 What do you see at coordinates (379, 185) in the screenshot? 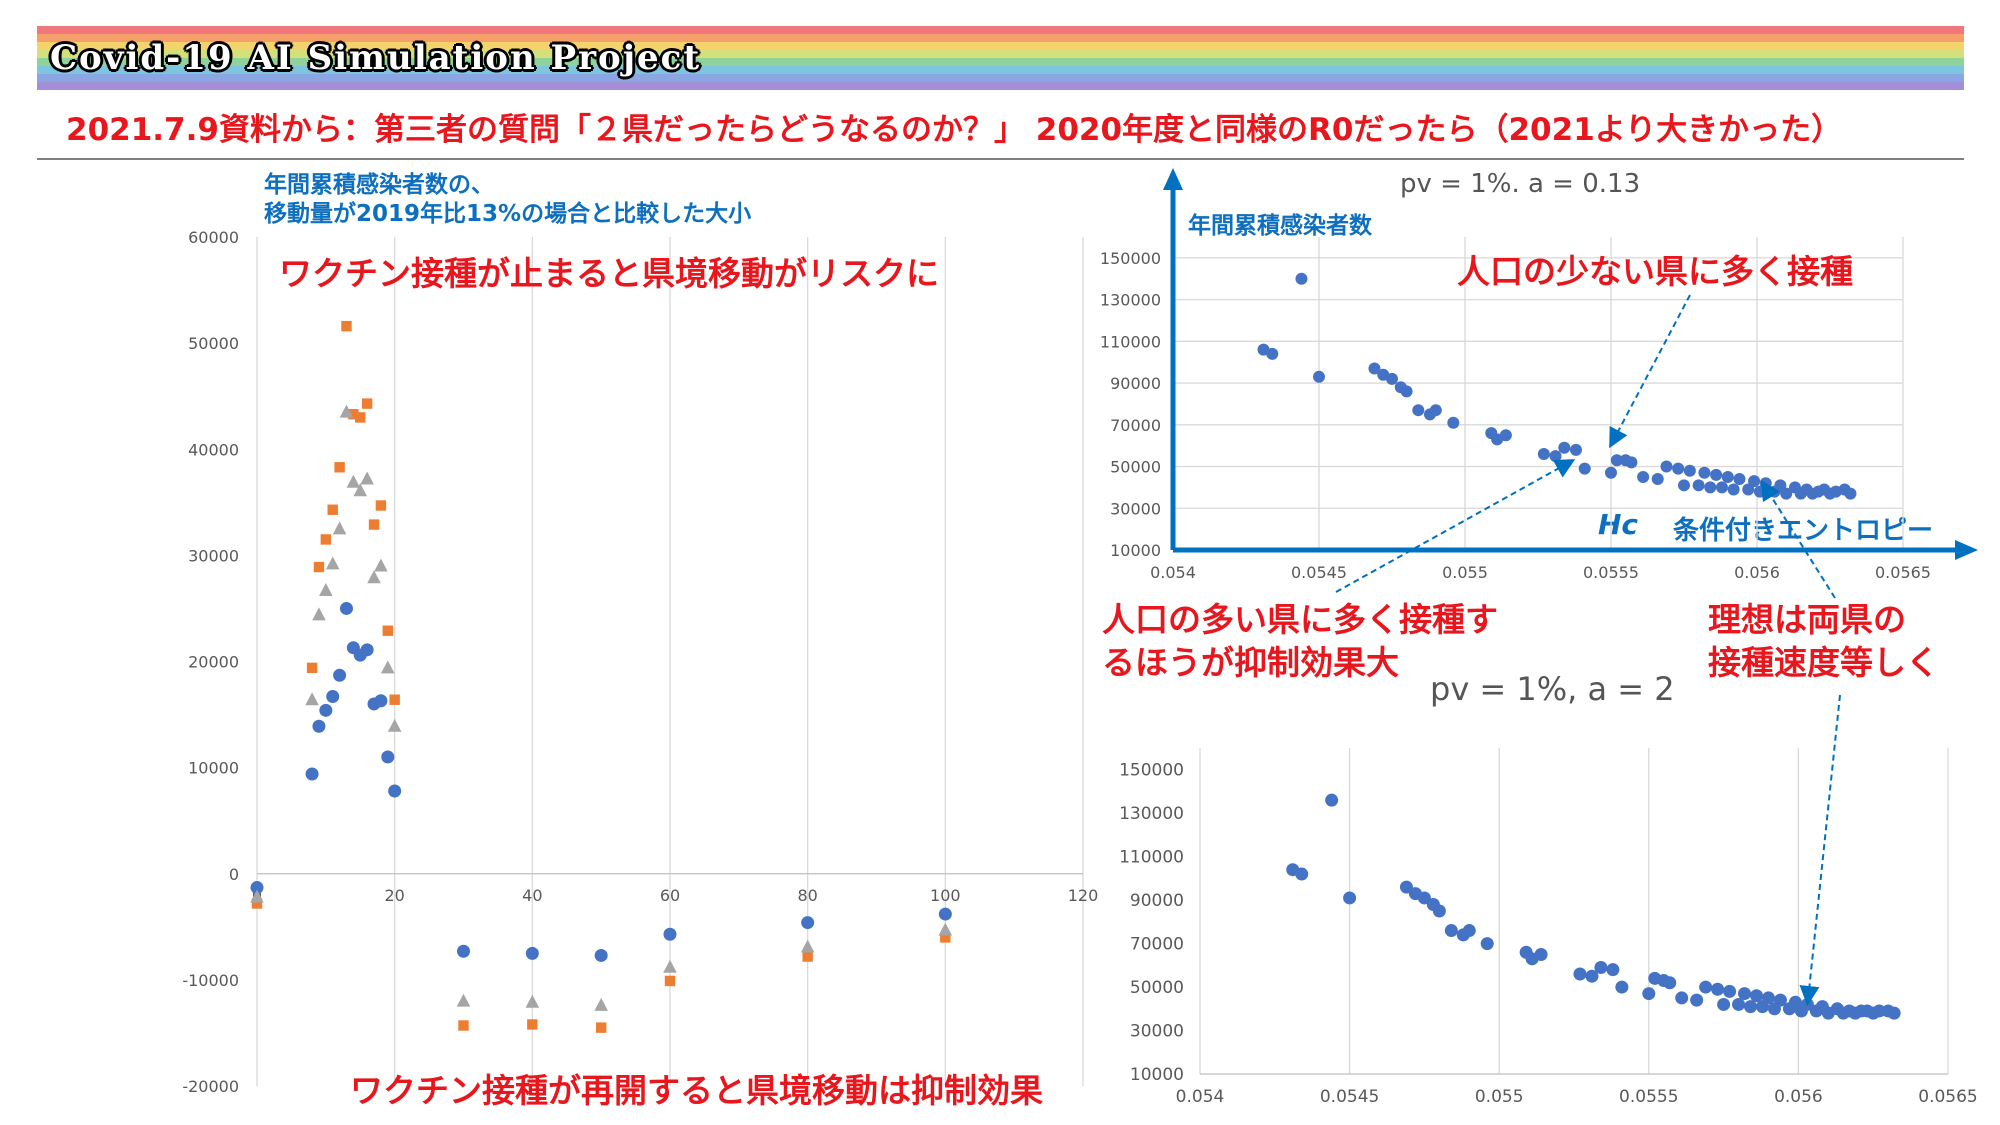
I see `left-chart-caption-line1: 年間累積感染者数の、` at bounding box center [379, 185].